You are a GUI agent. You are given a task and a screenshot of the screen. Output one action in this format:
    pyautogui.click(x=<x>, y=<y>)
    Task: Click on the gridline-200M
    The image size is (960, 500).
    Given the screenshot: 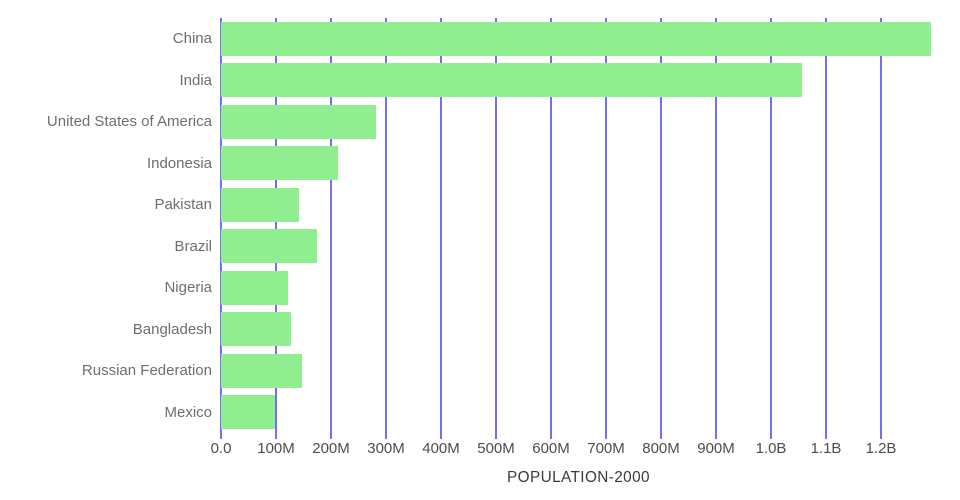 What is the action you would take?
    pyautogui.click(x=331, y=228)
    